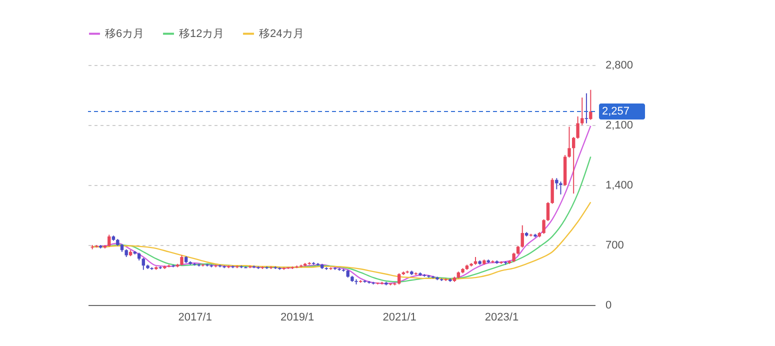  What do you see at coordinates (399, 318) in the screenshot?
I see `x-tick-label: 2021/1` at bounding box center [399, 318].